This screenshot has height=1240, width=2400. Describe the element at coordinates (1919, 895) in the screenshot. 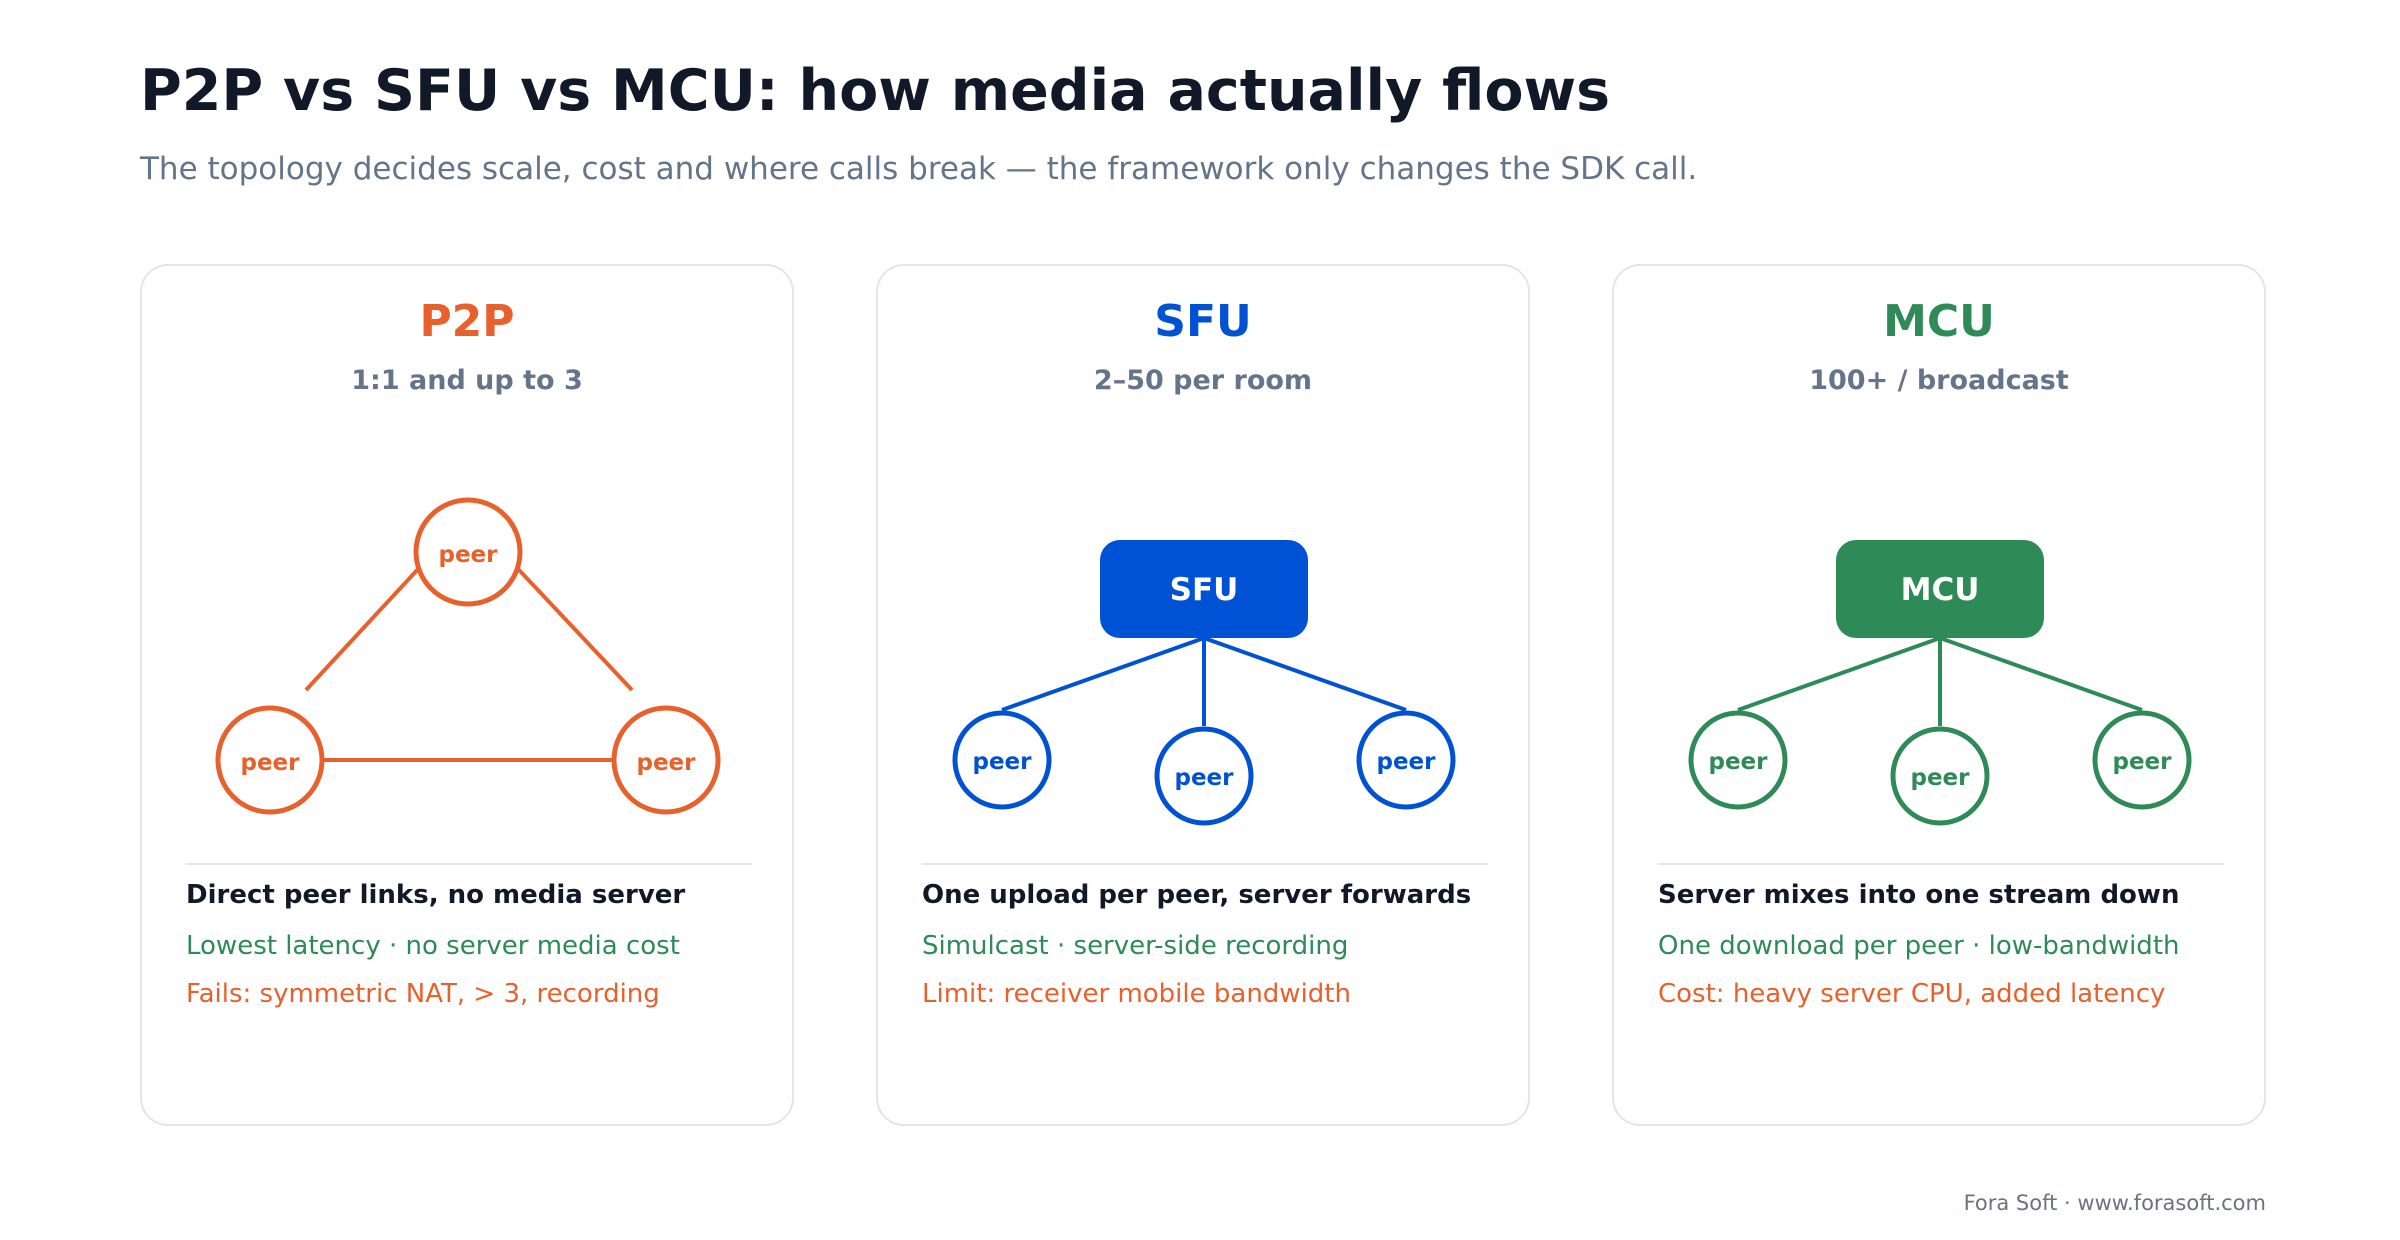

I see `card-headline: Server mixes into one stream down` at that location.